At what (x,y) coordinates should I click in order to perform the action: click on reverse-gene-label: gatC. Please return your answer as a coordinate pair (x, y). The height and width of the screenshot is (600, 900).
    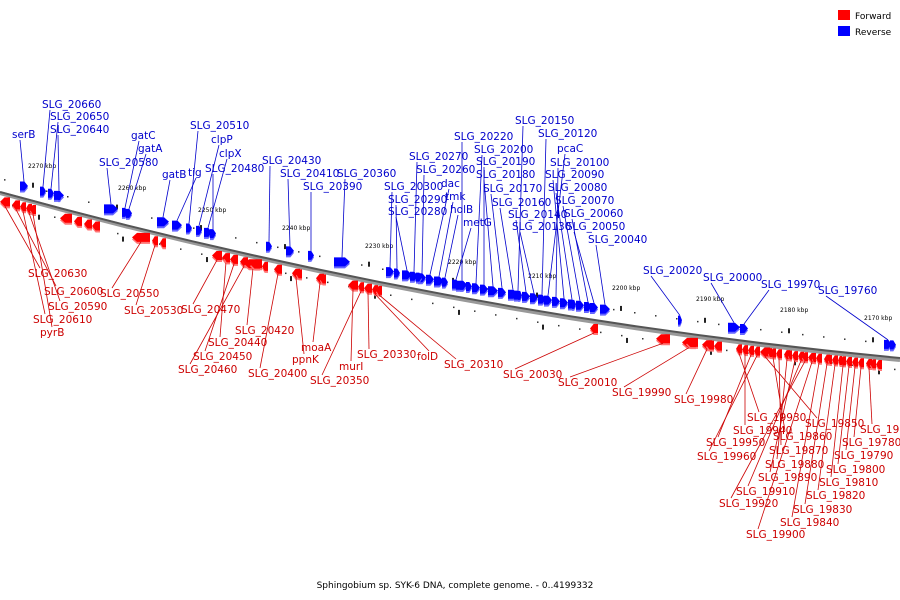
    Looking at the image, I should click on (143, 136).